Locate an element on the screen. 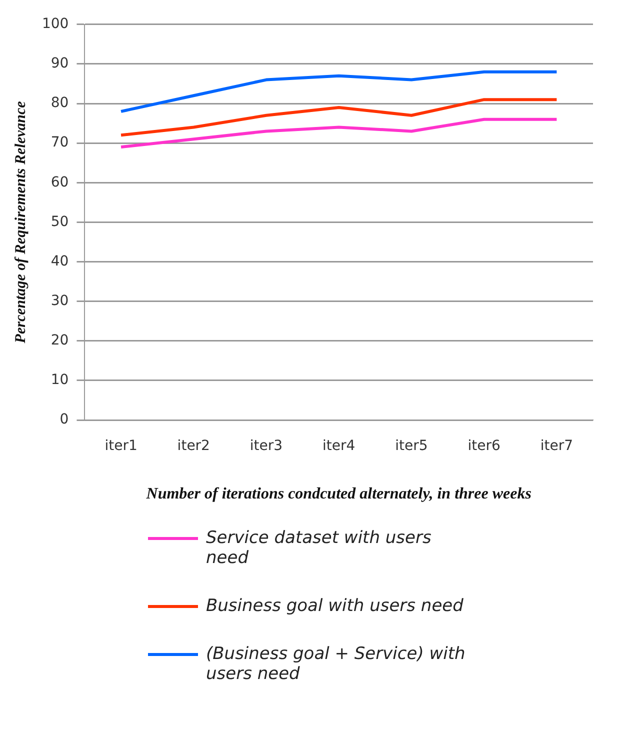 This screenshot has height=744, width=621. legend-label: (Business goal + Service) with users need is located at coordinates (336, 664).